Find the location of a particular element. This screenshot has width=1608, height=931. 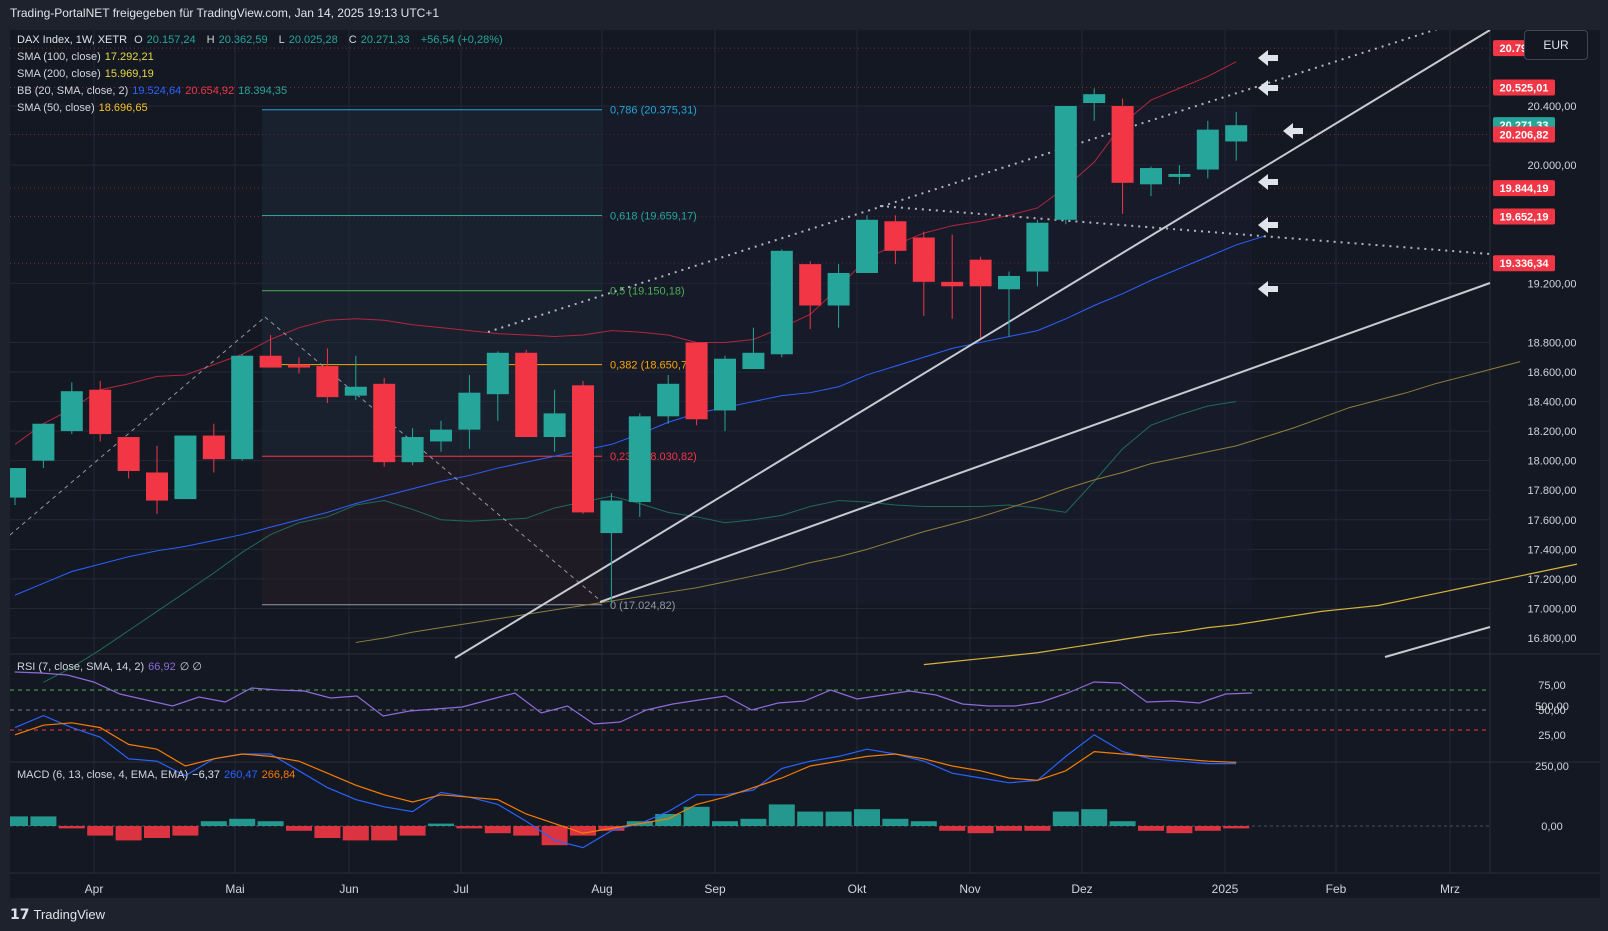

rsi-axis-label: 25,00 is located at coordinates (1552, 736).